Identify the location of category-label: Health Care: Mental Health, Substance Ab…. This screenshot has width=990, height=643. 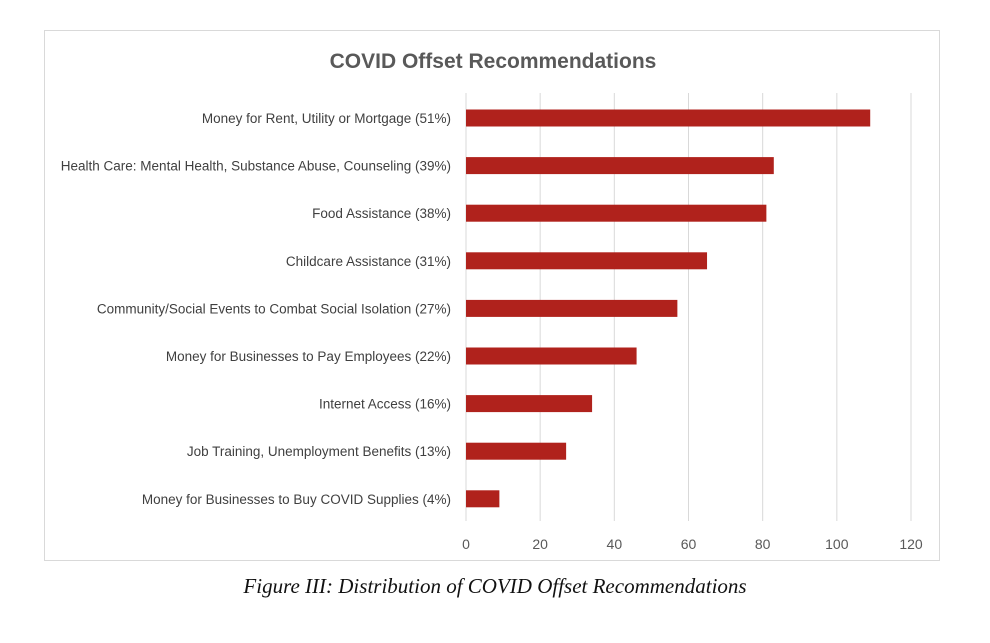
(256, 166).